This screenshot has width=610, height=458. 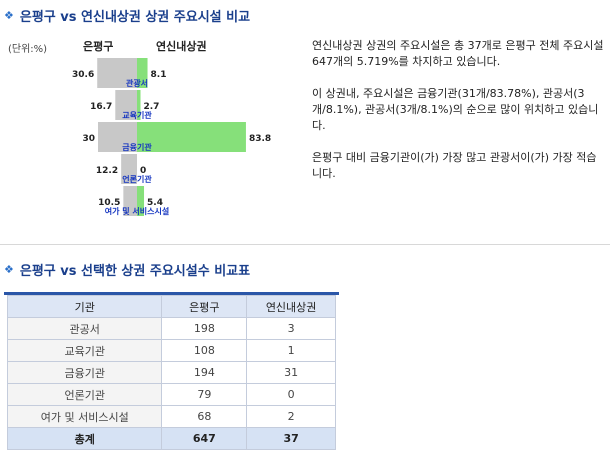 I want to click on right-value-label: 8.1, so click(x=159, y=75).